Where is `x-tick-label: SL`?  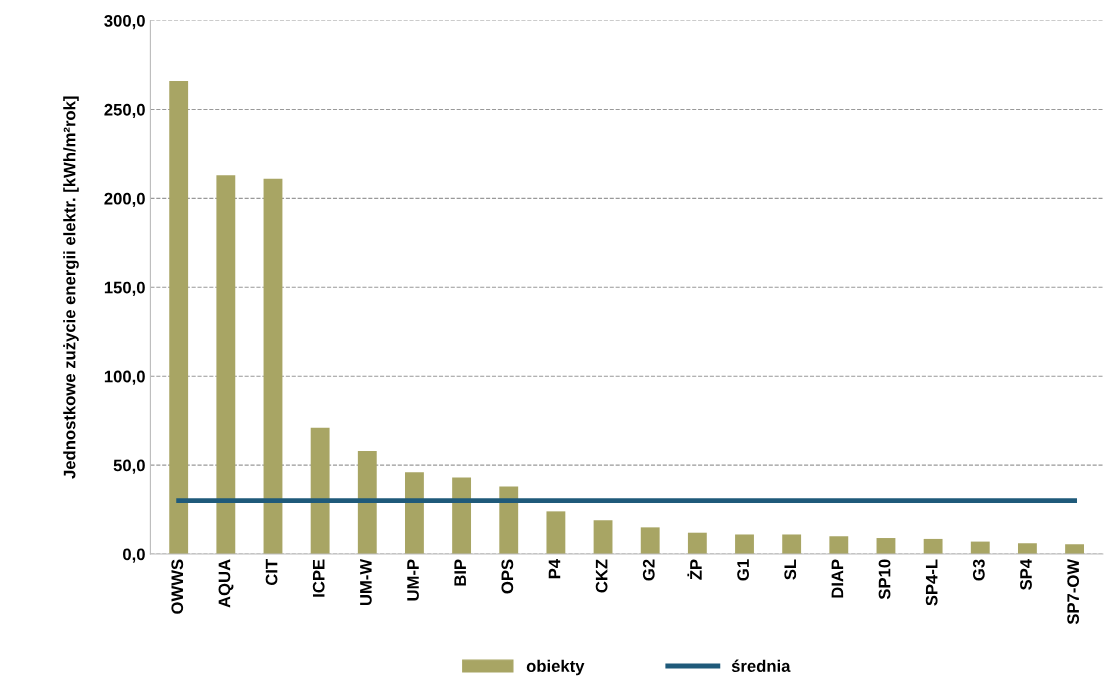 x-tick-label: SL is located at coordinates (790, 569).